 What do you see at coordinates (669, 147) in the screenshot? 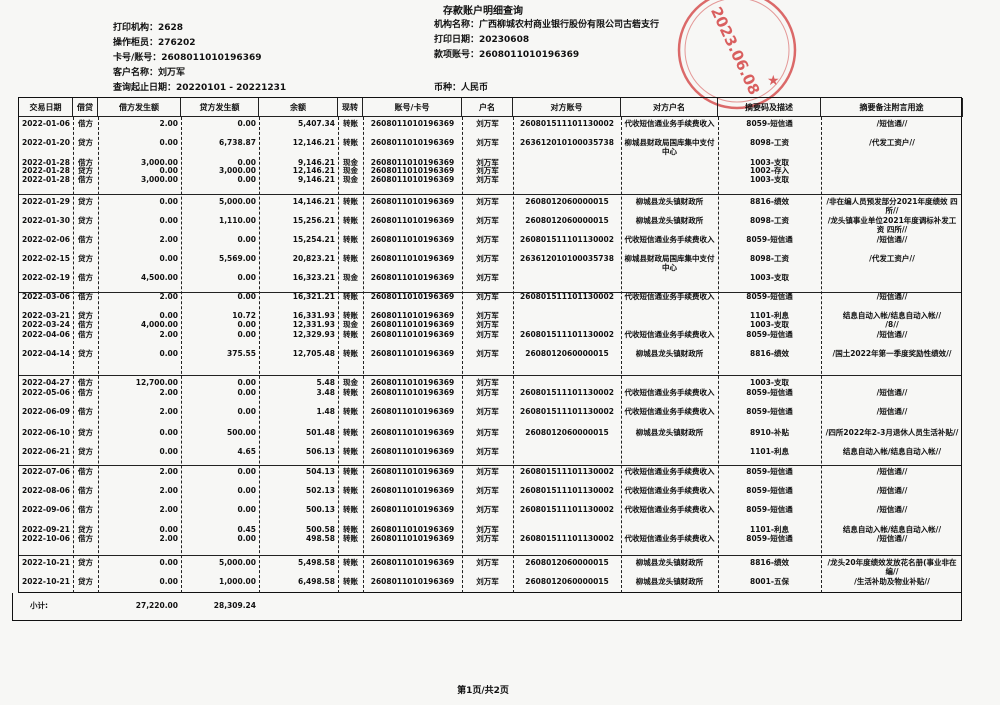
I see `cell-counterparty-name: 柳城县财政局国库集中支付中心` at bounding box center [669, 147].